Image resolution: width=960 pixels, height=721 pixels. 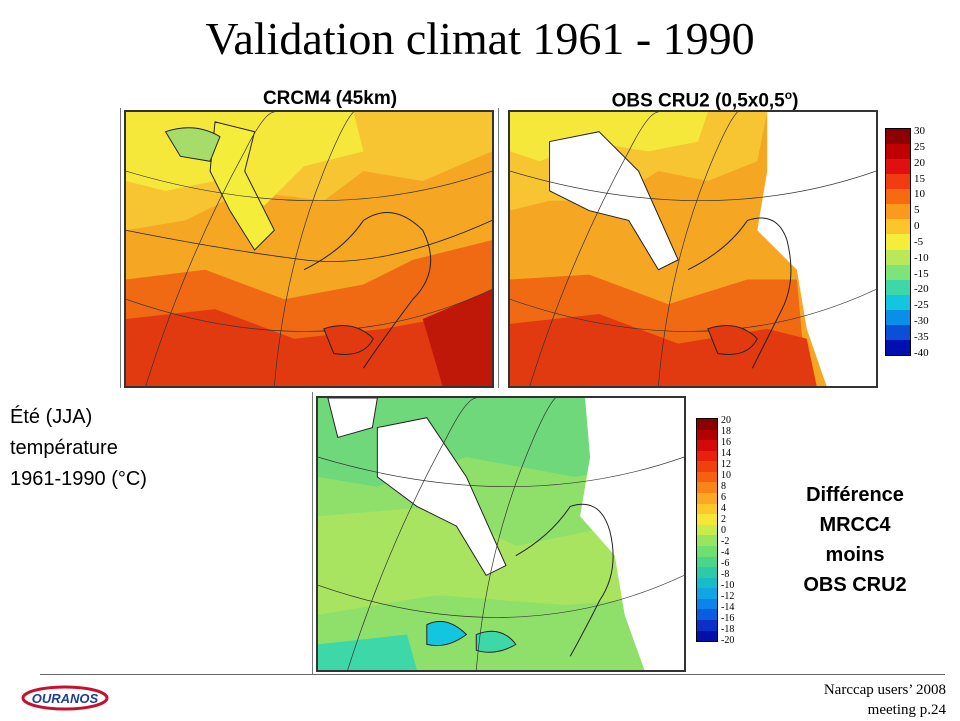 What do you see at coordinates (725, 552) in the screenshot?
I see `difference-scale-tick-label: -4` at bounding box center [725, 552].